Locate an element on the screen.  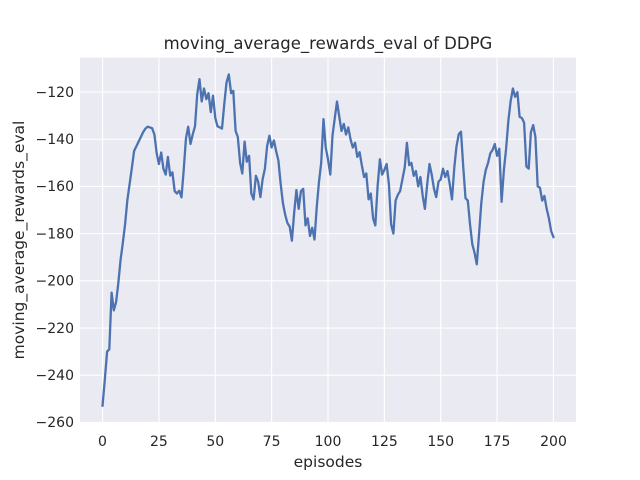
y-tick-label: −180 is located at coordinates (55, 234).